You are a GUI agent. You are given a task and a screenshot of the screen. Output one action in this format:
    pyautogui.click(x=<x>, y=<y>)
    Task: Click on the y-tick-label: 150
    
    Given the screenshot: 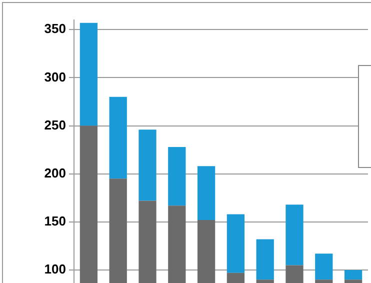 What is the action you would take?
    pyautogui.click(x=55, y=221)
    